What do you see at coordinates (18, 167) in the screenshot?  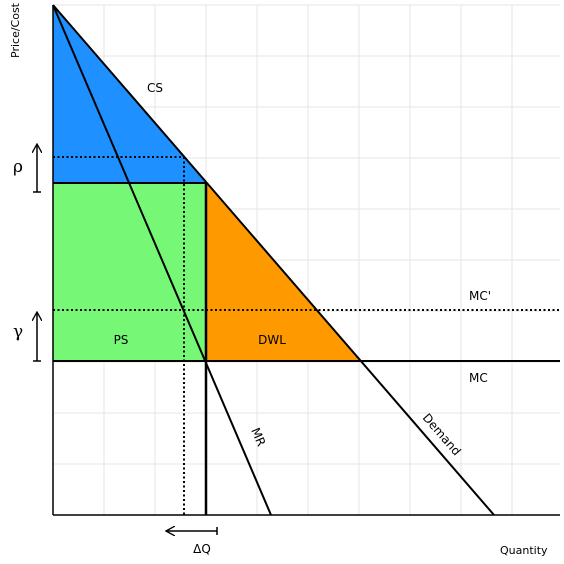 I see `rho-symbol: ρ` at bounding box center [18, 167].